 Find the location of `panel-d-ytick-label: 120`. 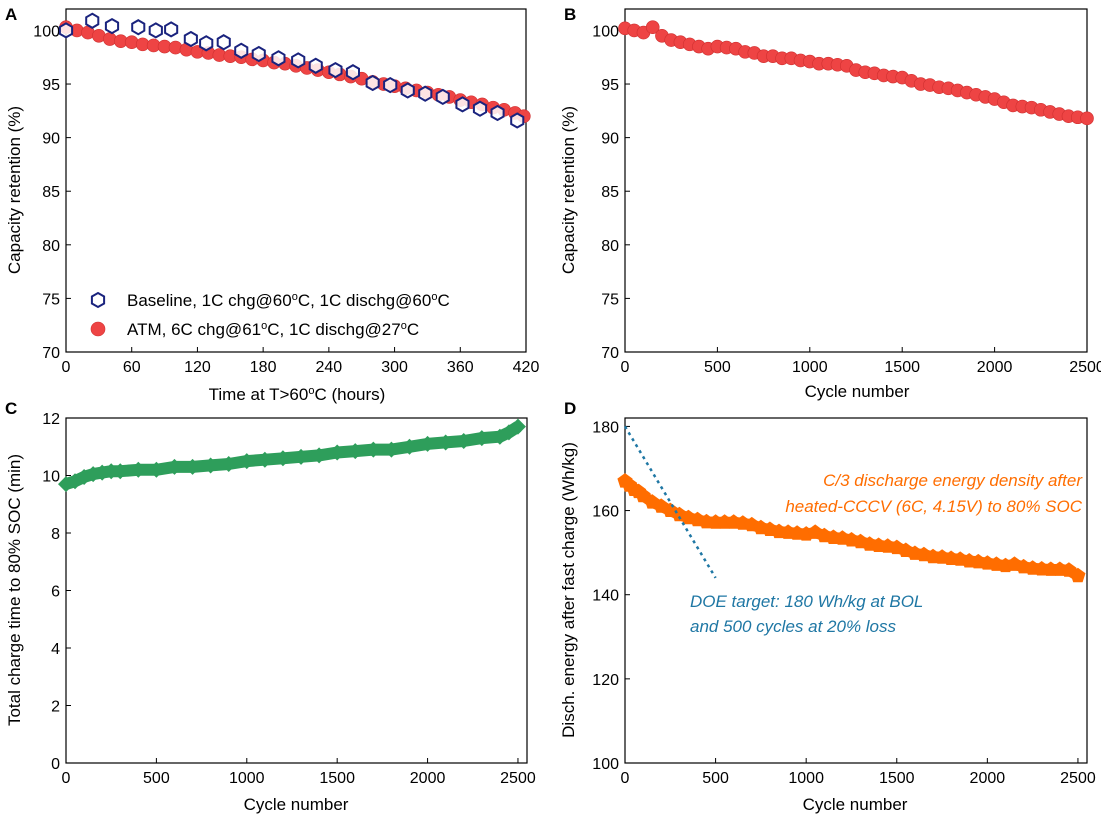

panel-d-ytick-label: 120 is located at coordinates (605, 680).